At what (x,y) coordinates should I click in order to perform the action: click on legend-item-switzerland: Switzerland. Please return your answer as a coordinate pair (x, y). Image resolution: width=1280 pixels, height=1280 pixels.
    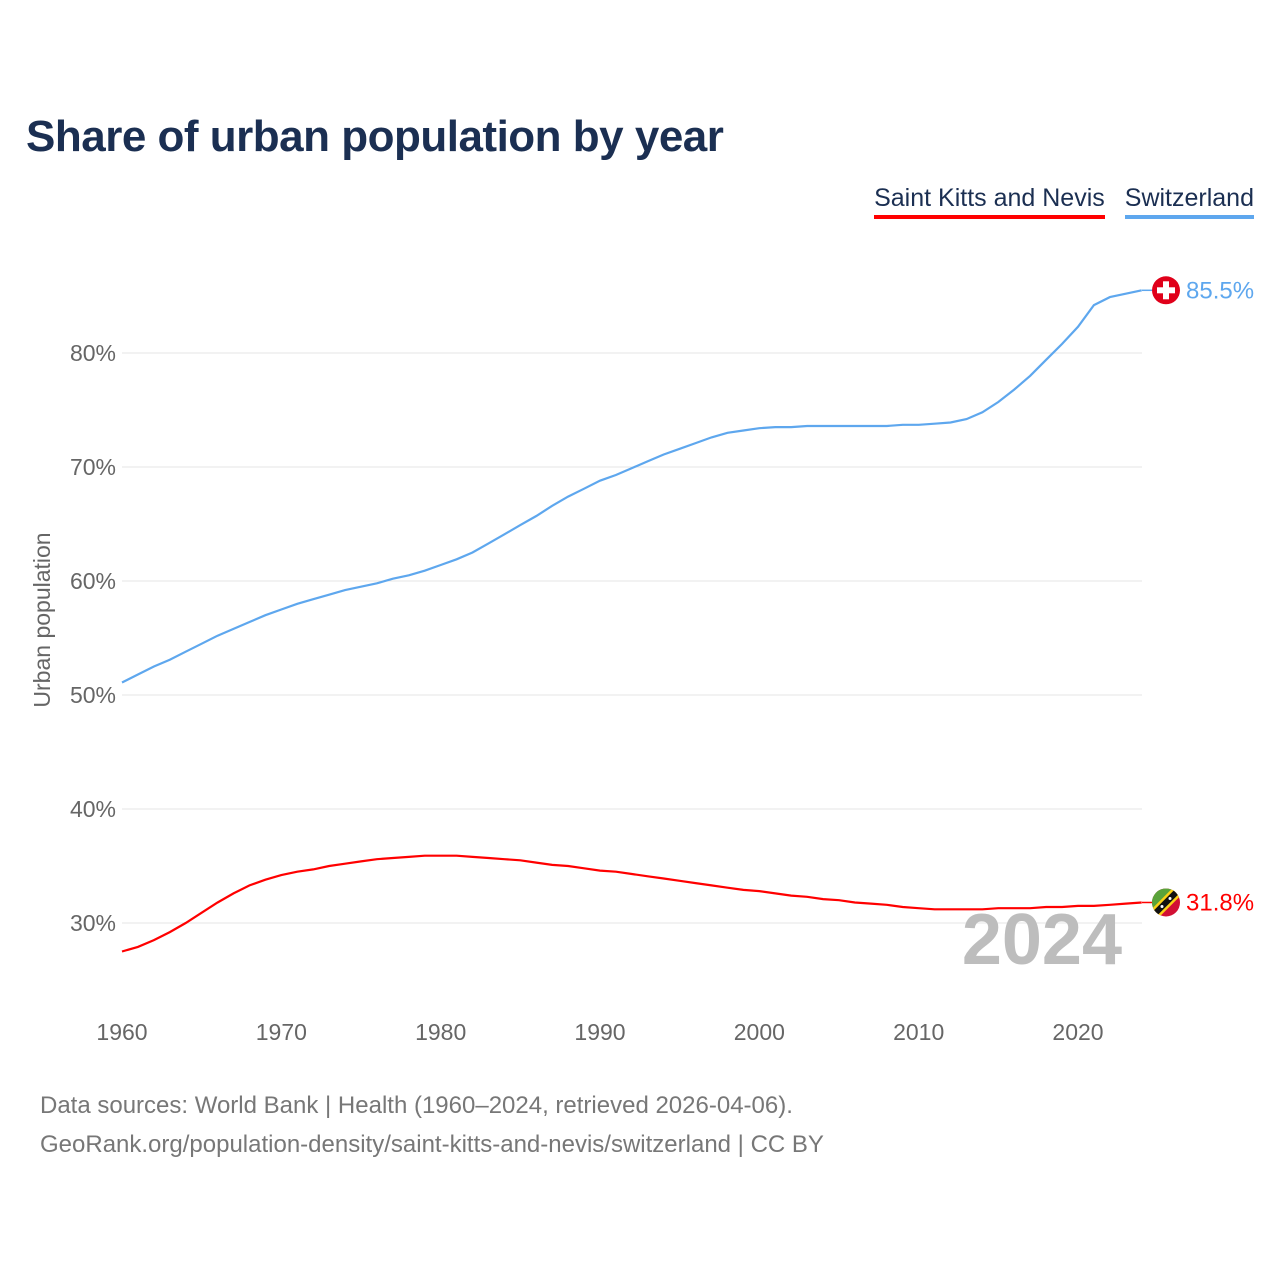
    Looking at the image, I should click on (1189, 201).